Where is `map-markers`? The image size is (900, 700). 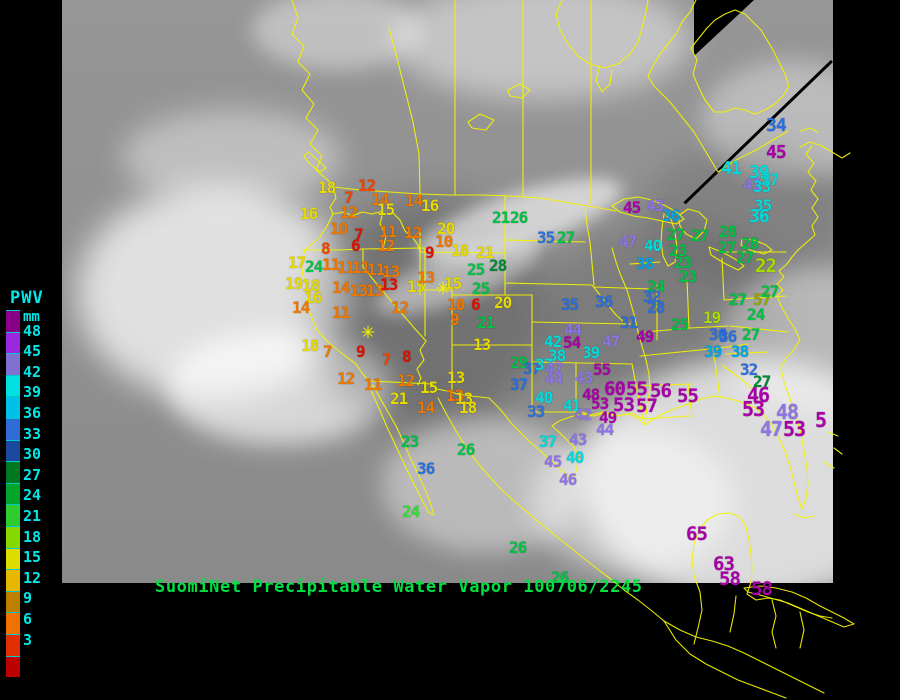
map-markers is located at coordinates (405, 310).